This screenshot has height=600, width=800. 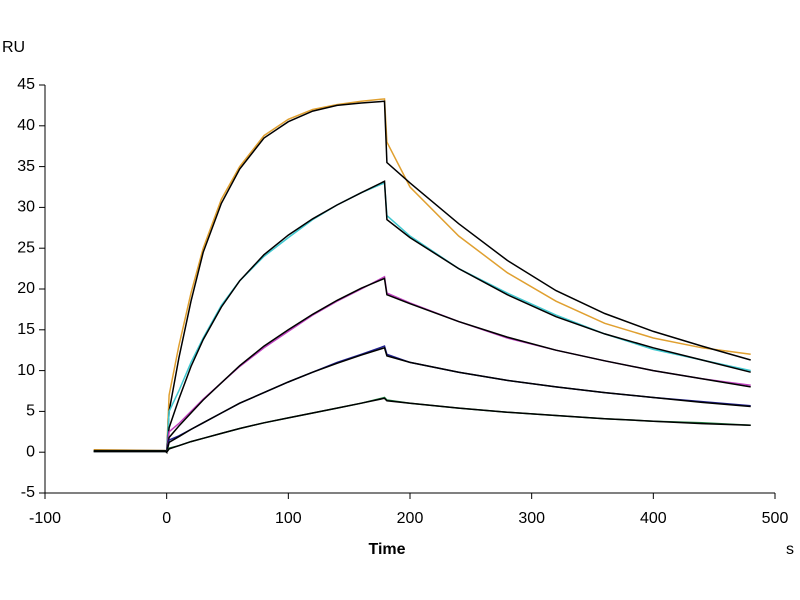 I want to click on y-tick-label: 30, so click(x=26, y=207).